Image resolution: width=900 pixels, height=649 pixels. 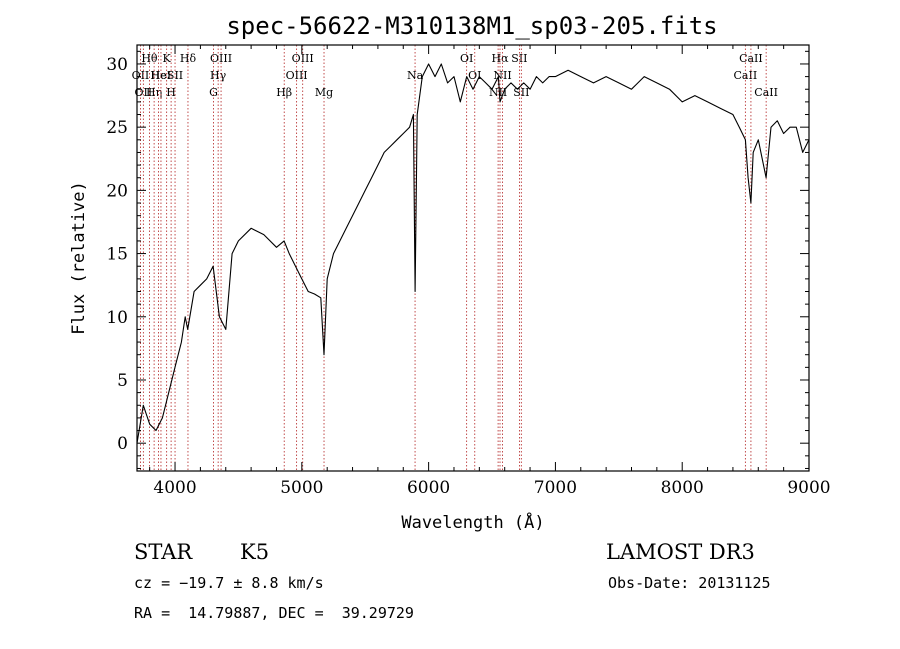 What do you see at coordinates (284, 92) in the screenshot?
I see `line-marker-label: Hβ` at bounding box center [284, 92].